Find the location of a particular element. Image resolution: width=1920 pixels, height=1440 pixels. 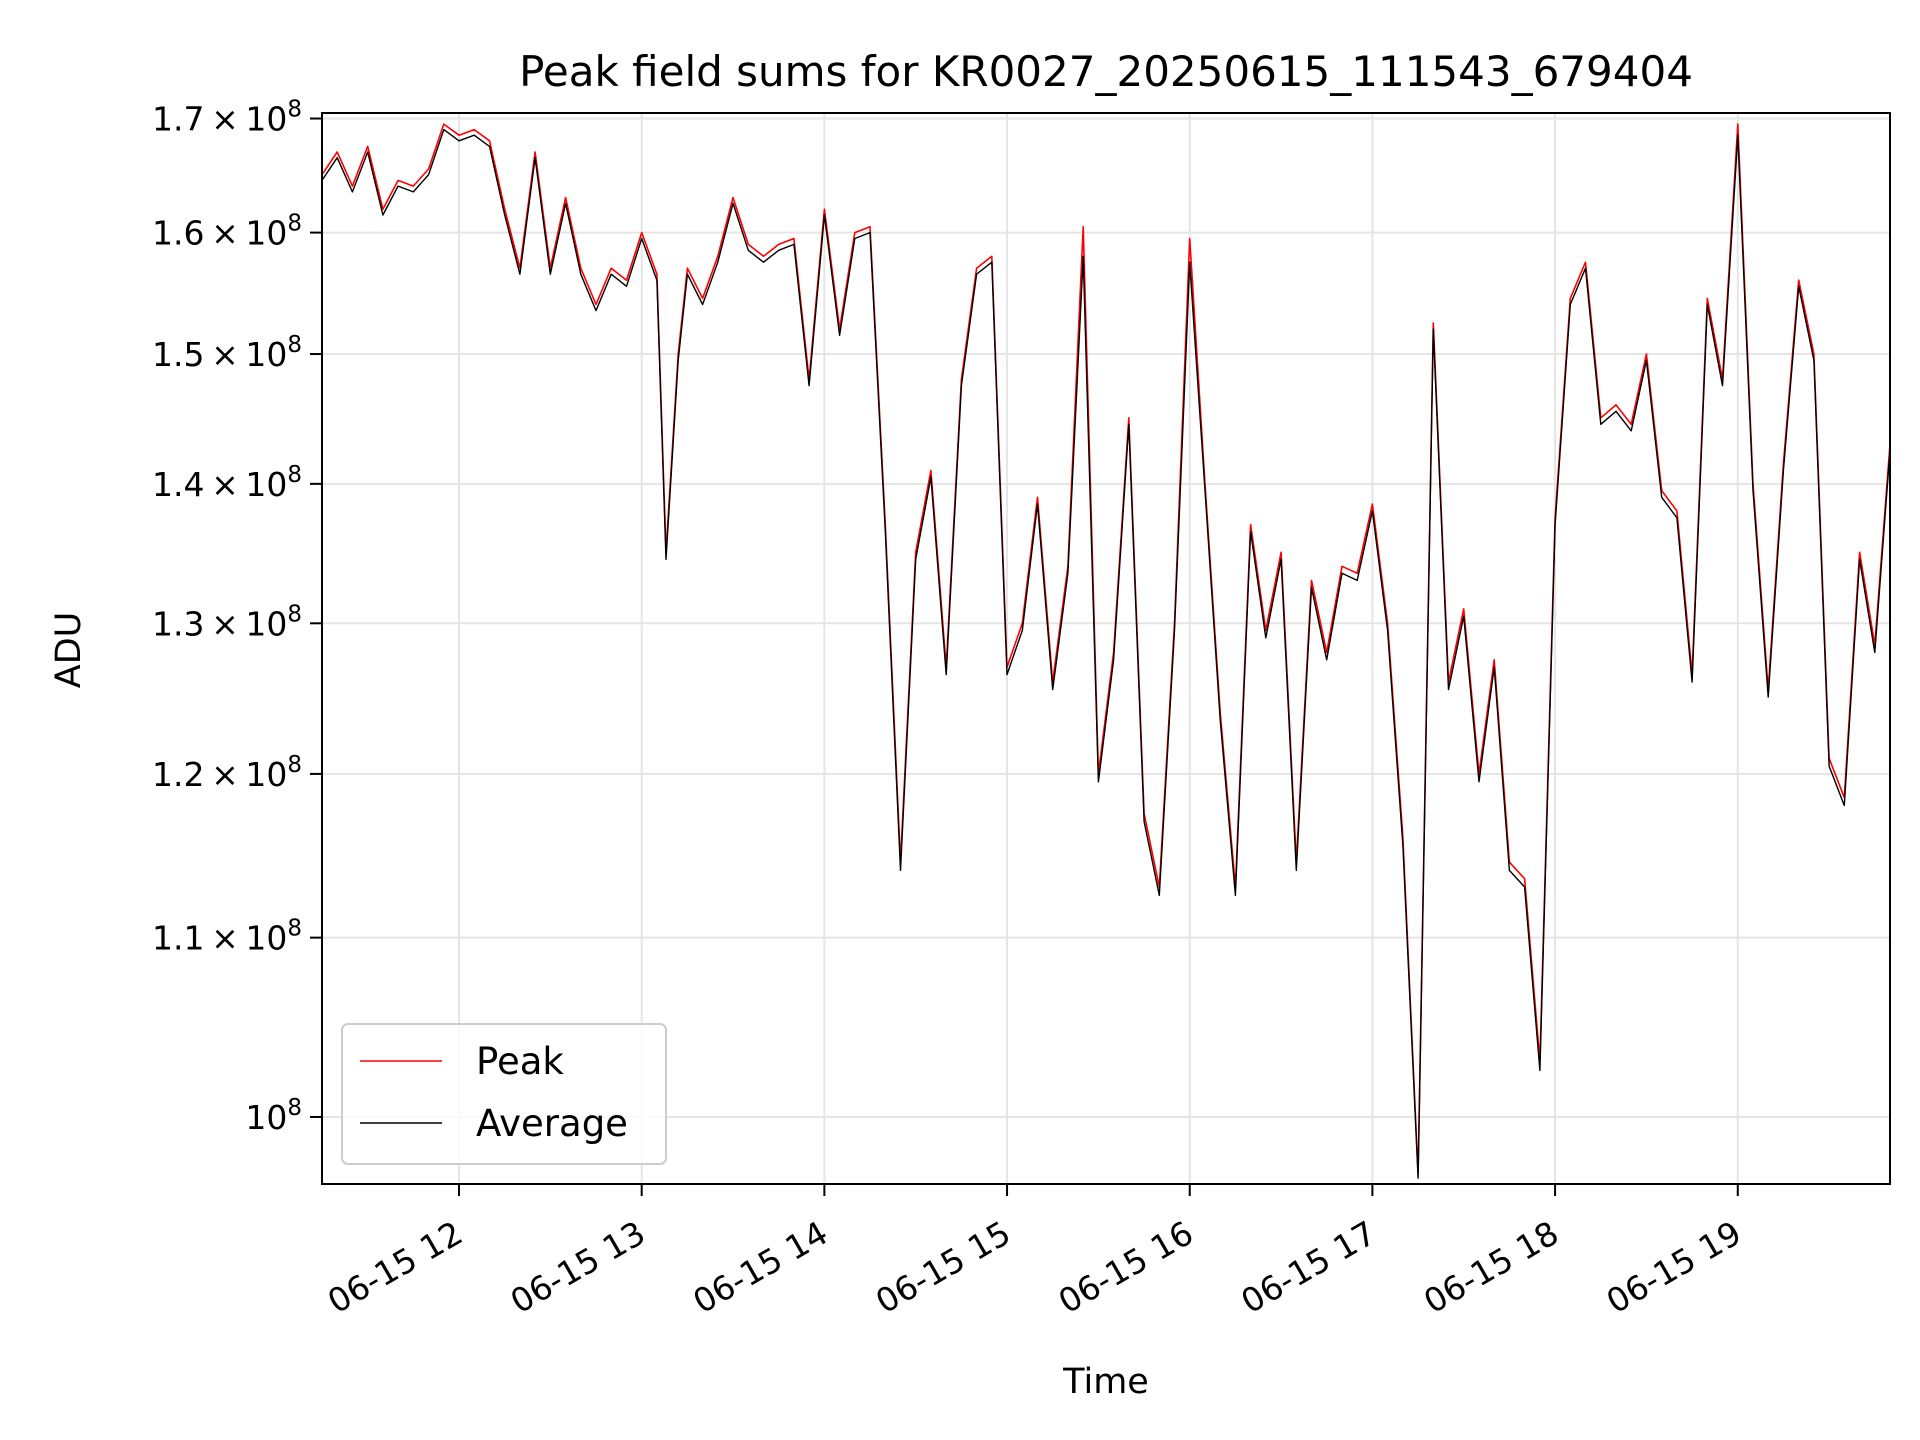

y-tick-label: 1.6 × 10⁸ is located at coordinates (227, 232).